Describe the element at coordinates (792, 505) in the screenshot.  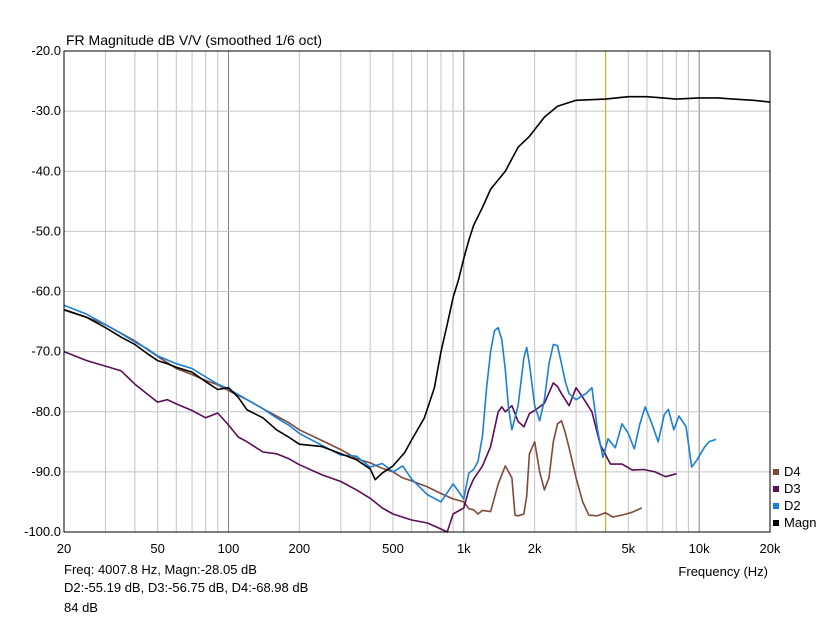
I see `legend-label-d2: D2` at that location.